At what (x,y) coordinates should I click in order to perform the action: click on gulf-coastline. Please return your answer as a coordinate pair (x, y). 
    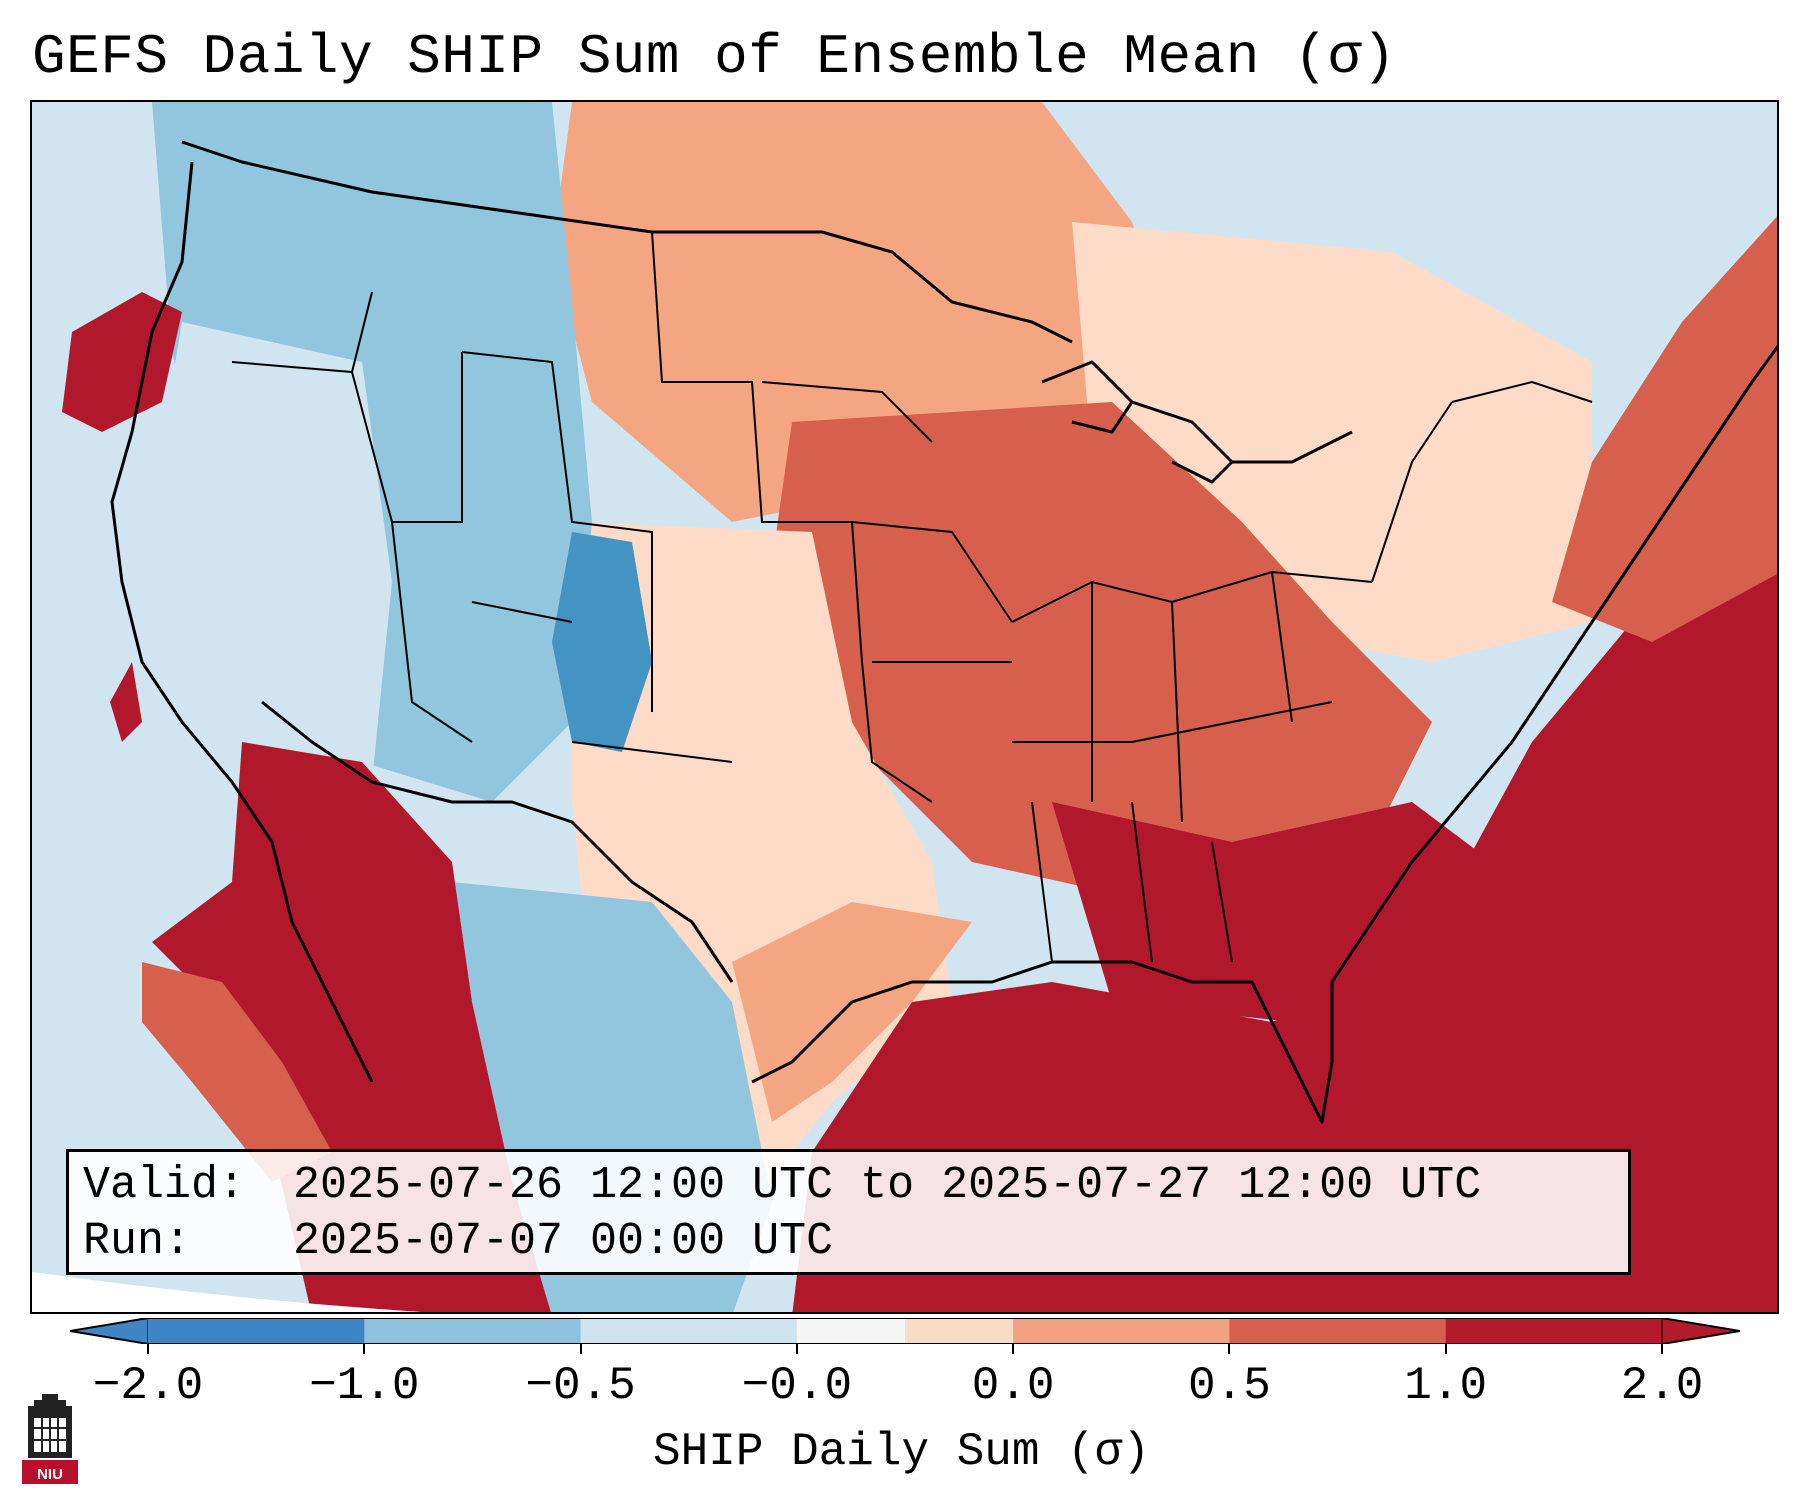
    Looking at the image, I should click on (1042, 1042).